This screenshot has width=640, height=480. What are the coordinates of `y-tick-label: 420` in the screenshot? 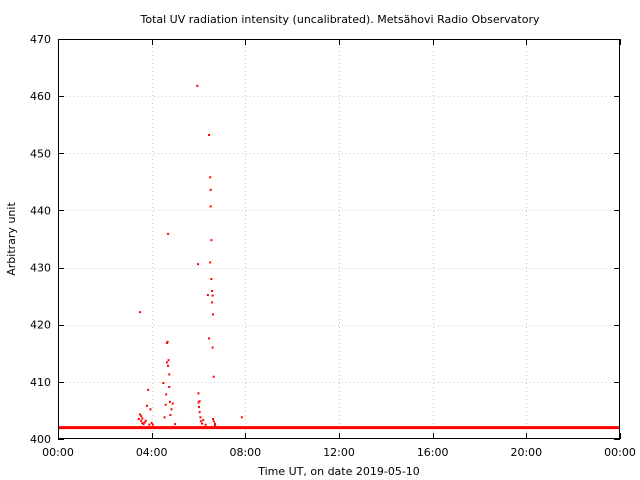 It's located at (40, 325).